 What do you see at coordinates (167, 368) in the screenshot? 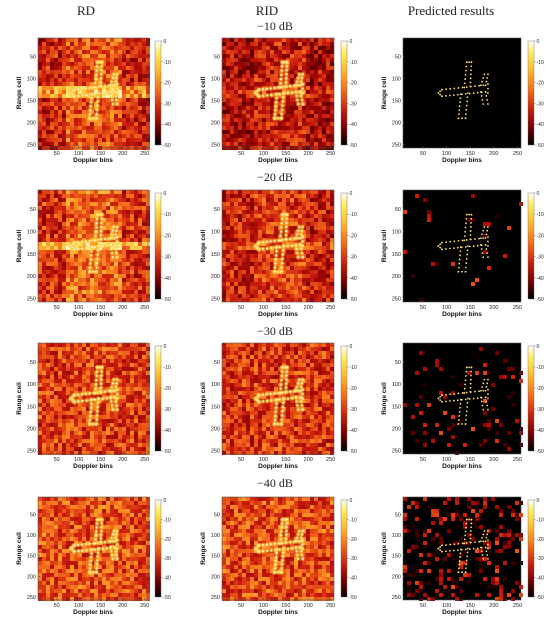
I see `colorbar-tick-label: -10` at bounding box center [167, 368].